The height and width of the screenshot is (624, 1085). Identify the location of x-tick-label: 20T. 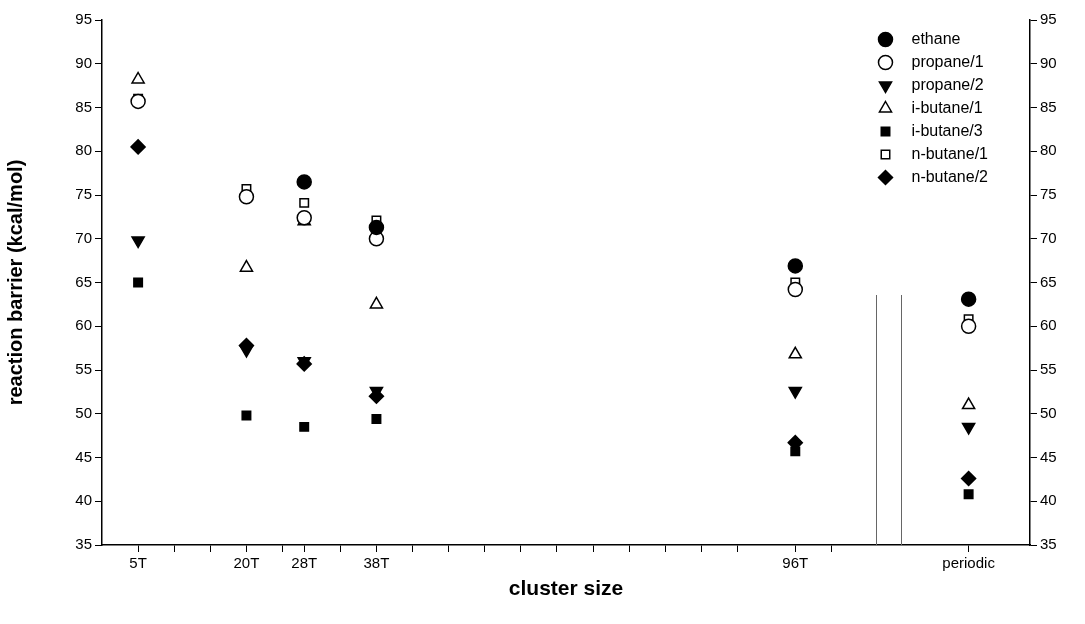
(246, 563).